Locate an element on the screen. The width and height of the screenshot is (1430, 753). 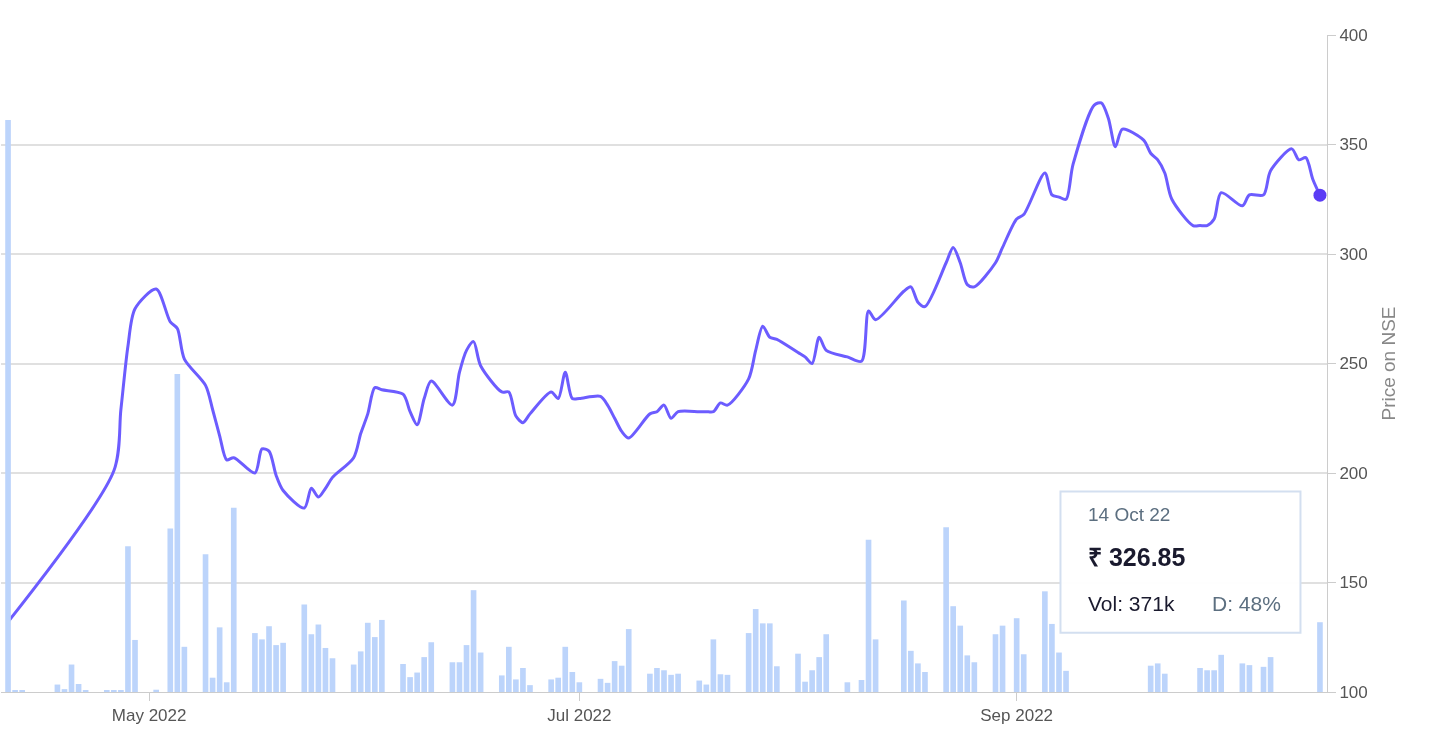
y-tick-label: 400 is located at coordinates (1353, 35).